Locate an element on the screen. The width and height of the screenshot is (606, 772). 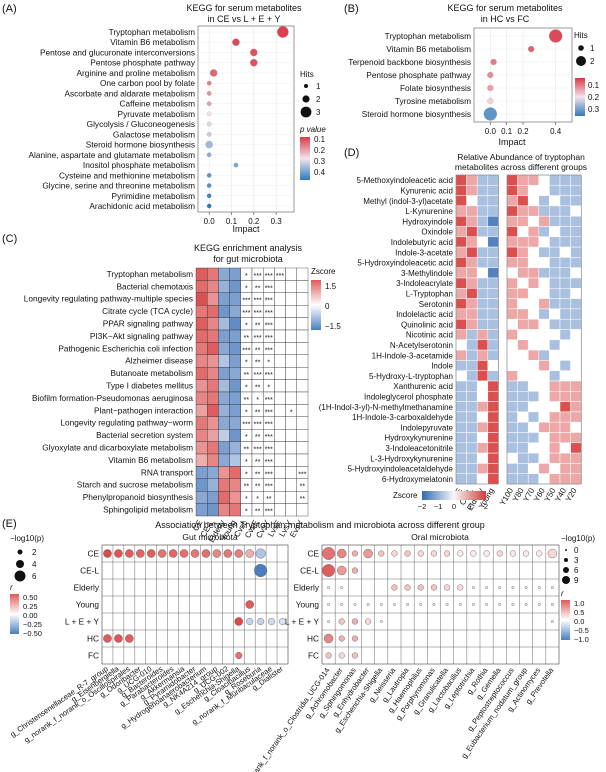
panel-e-oral-row-label: CE is located at coordinates (313, 554).